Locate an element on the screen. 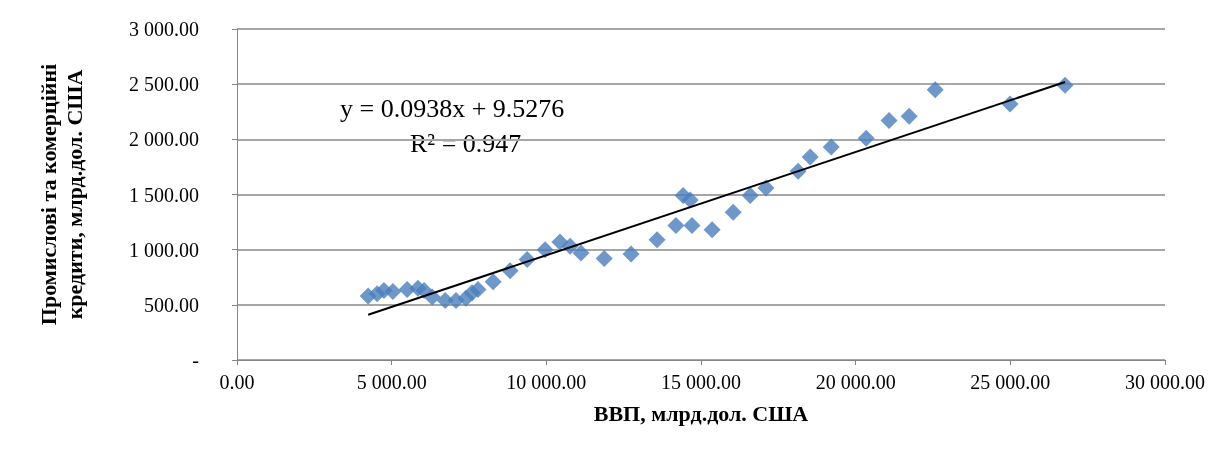  y-tick-label: 500.00 is located at coordinates (171, 304).